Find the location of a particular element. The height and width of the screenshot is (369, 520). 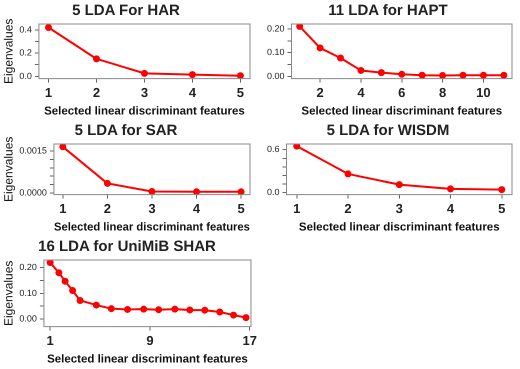

chart-title: 16 LDA for UniMiB SHAR is located at coordinates (127, 247).